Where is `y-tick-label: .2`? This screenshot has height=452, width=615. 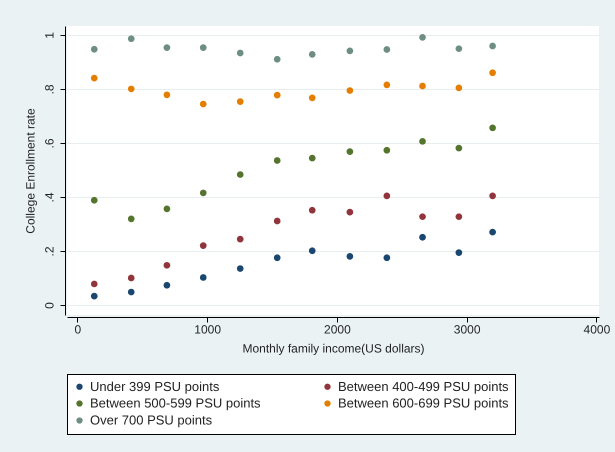
y-tick-label: .2 is located at coordinates (49, 251).